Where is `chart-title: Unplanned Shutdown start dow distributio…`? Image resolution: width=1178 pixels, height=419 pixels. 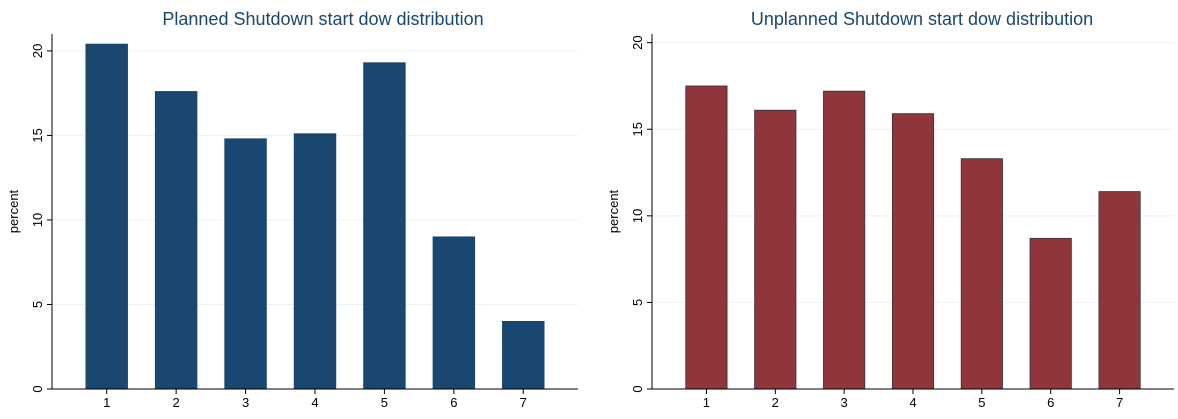
chart-title: Unplanned Shutdown start dow distributio… is located at coordinates (922, 19).